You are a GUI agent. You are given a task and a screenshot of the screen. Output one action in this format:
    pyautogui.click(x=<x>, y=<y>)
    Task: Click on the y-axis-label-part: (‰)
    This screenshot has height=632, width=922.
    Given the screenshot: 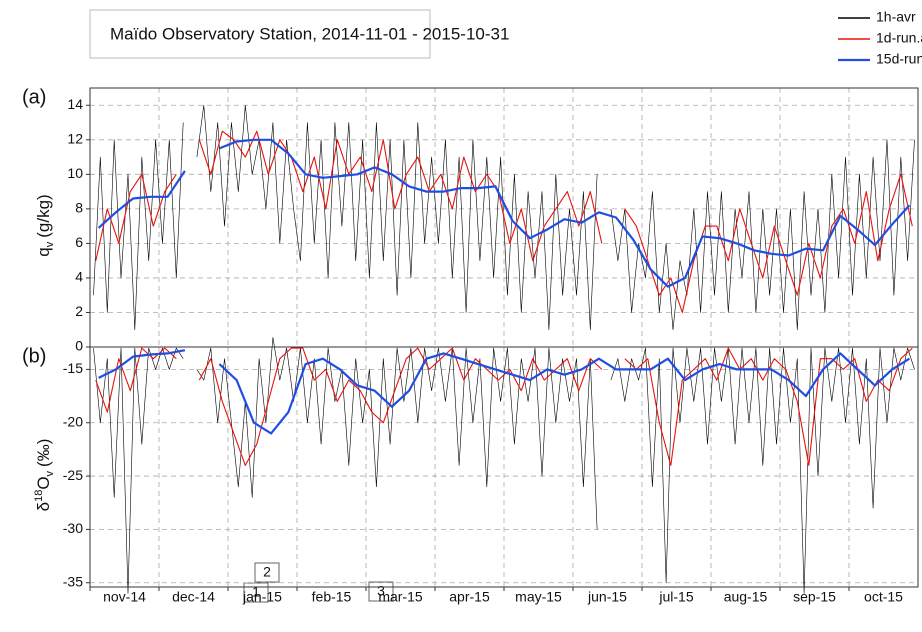 What is the action you would take?
    pyautogui.click(x=43, y=453)
    